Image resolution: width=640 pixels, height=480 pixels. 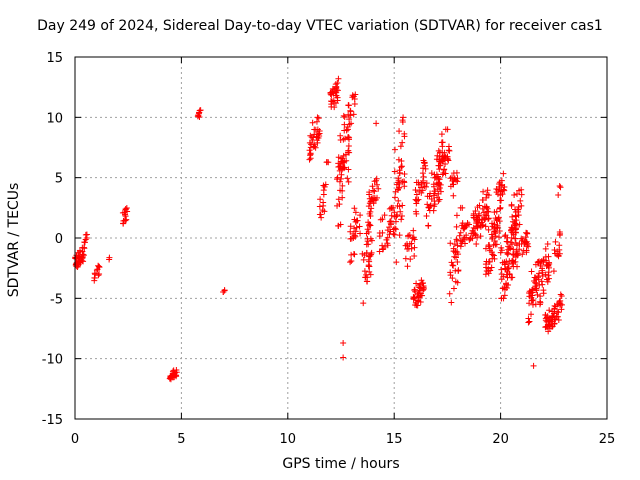 What do you see at coordinates (52, 360) in the screenshot?
I see `y-tick-label: -10` at bounding box center [52, 360].